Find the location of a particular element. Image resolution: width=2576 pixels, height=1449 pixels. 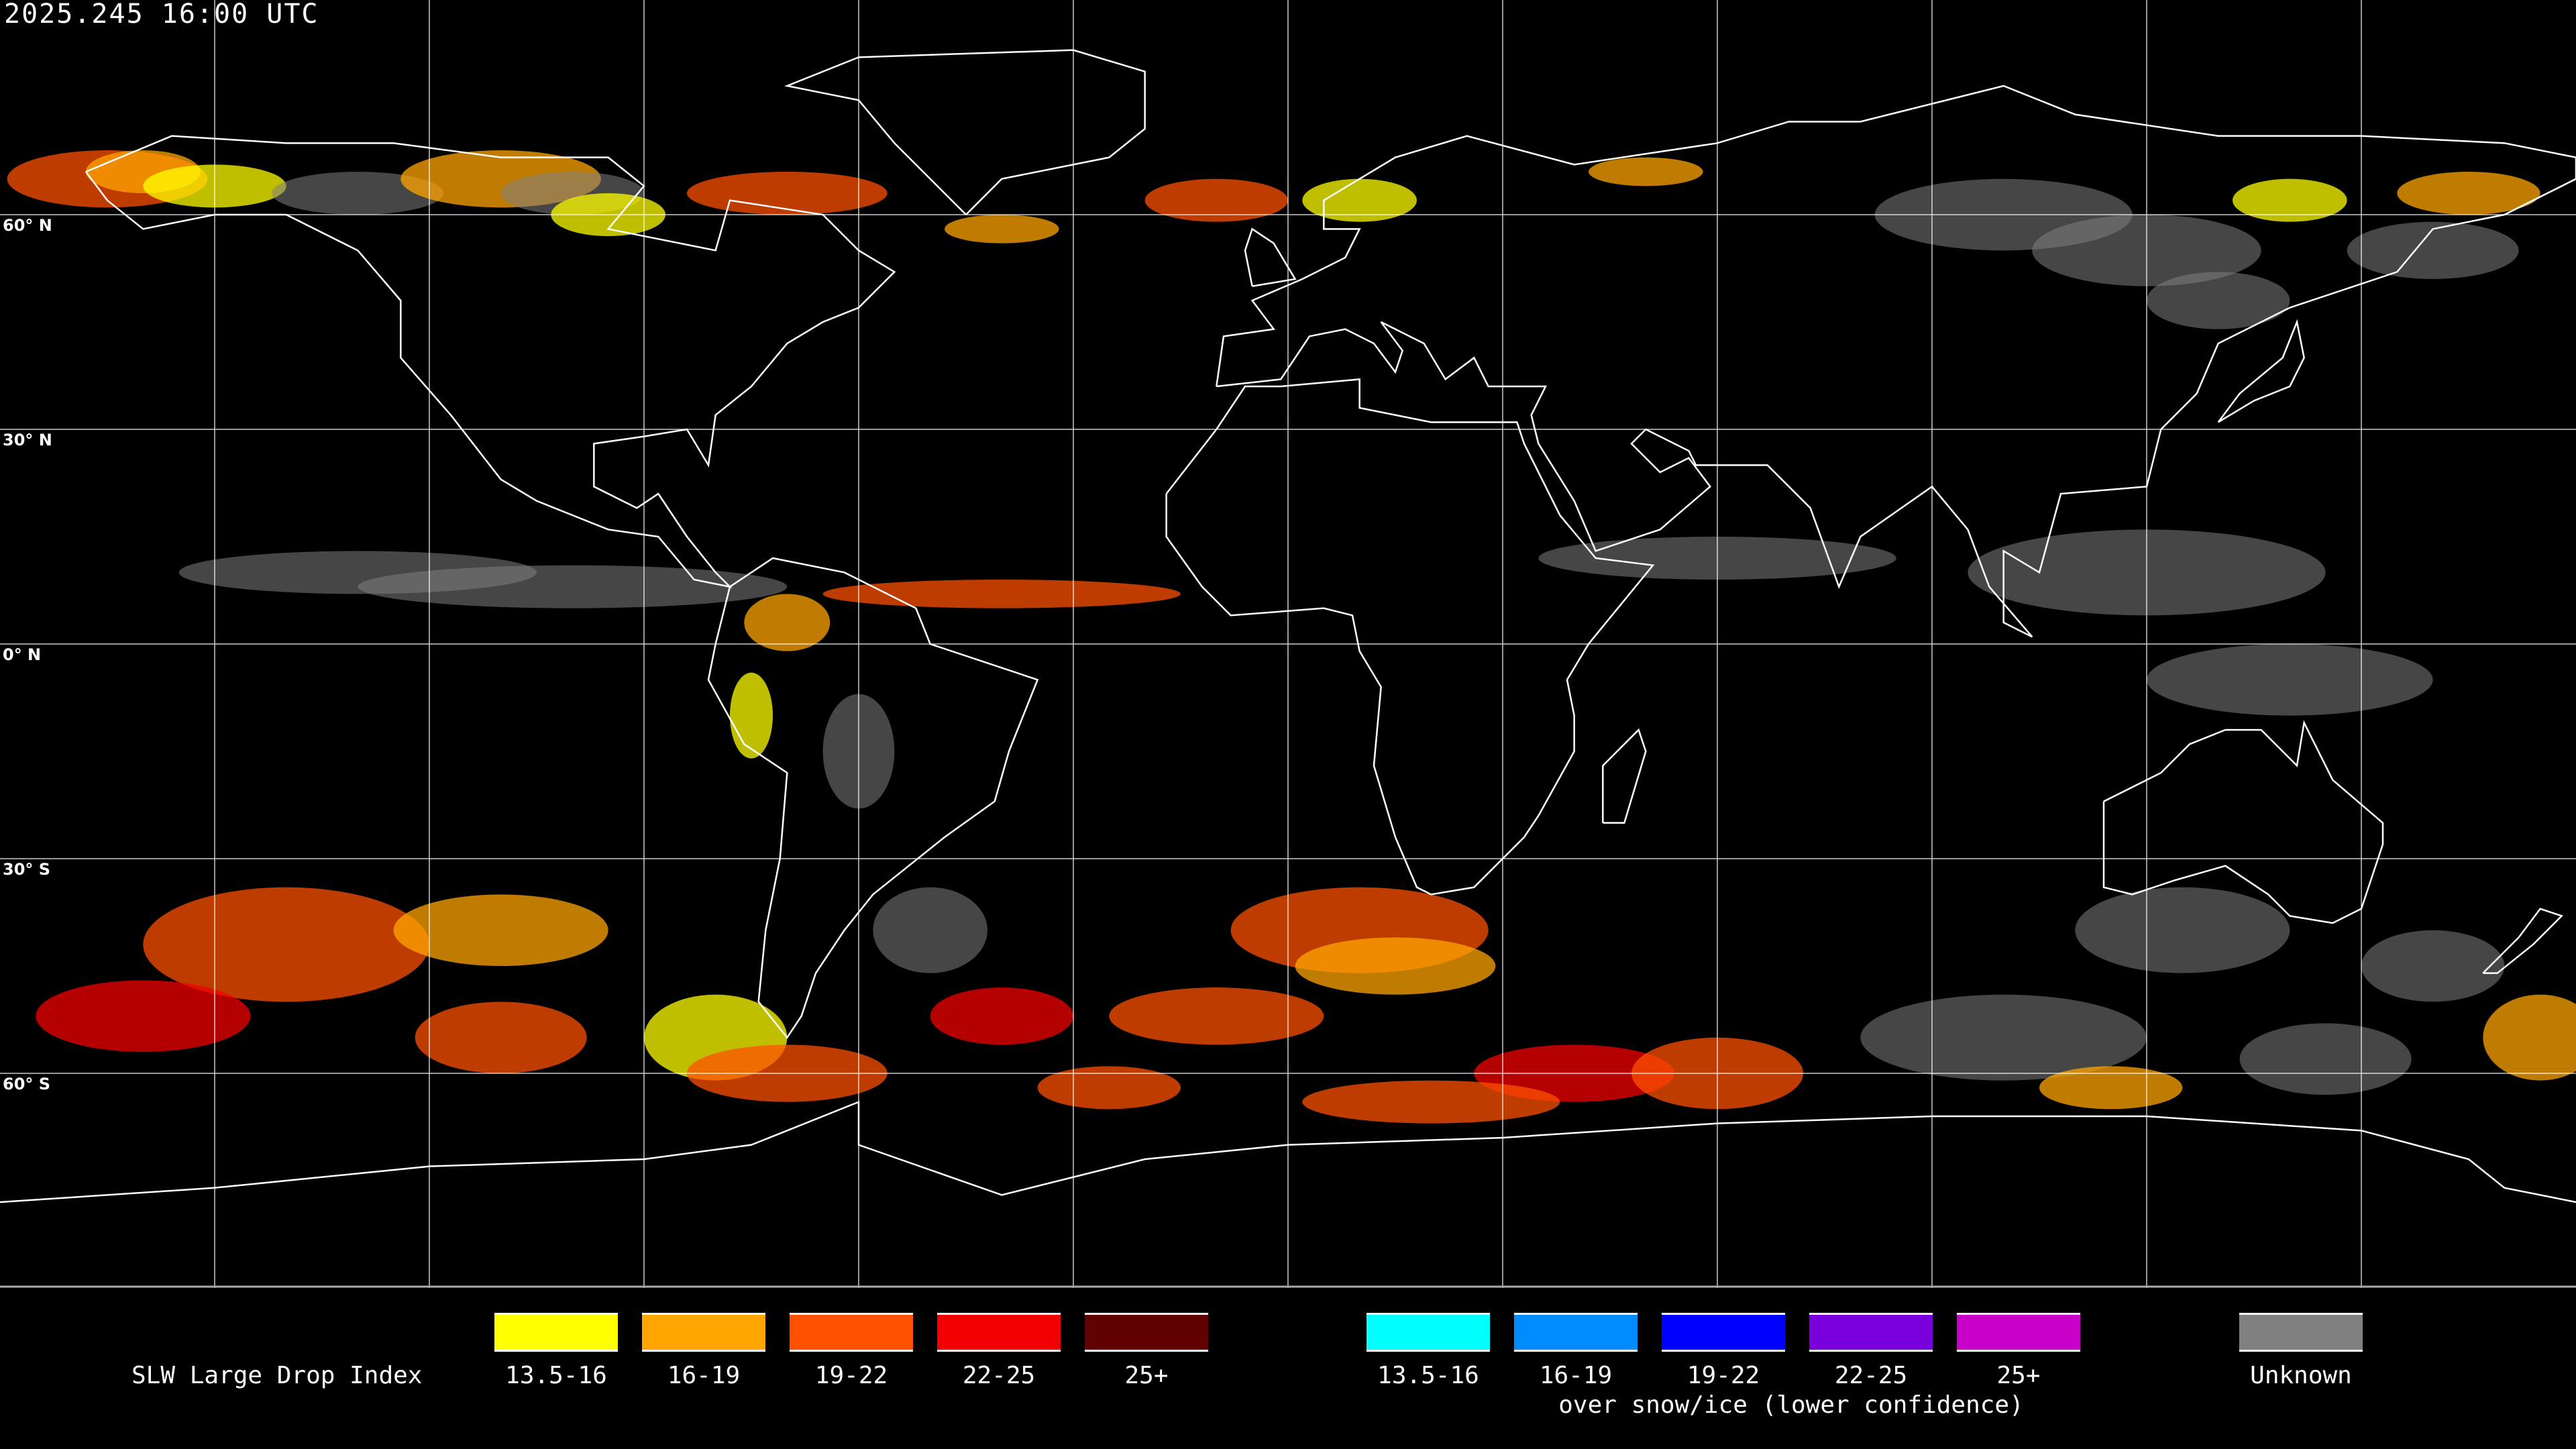

lat-label-30s: 30° S is located at coordinates (27, 869).